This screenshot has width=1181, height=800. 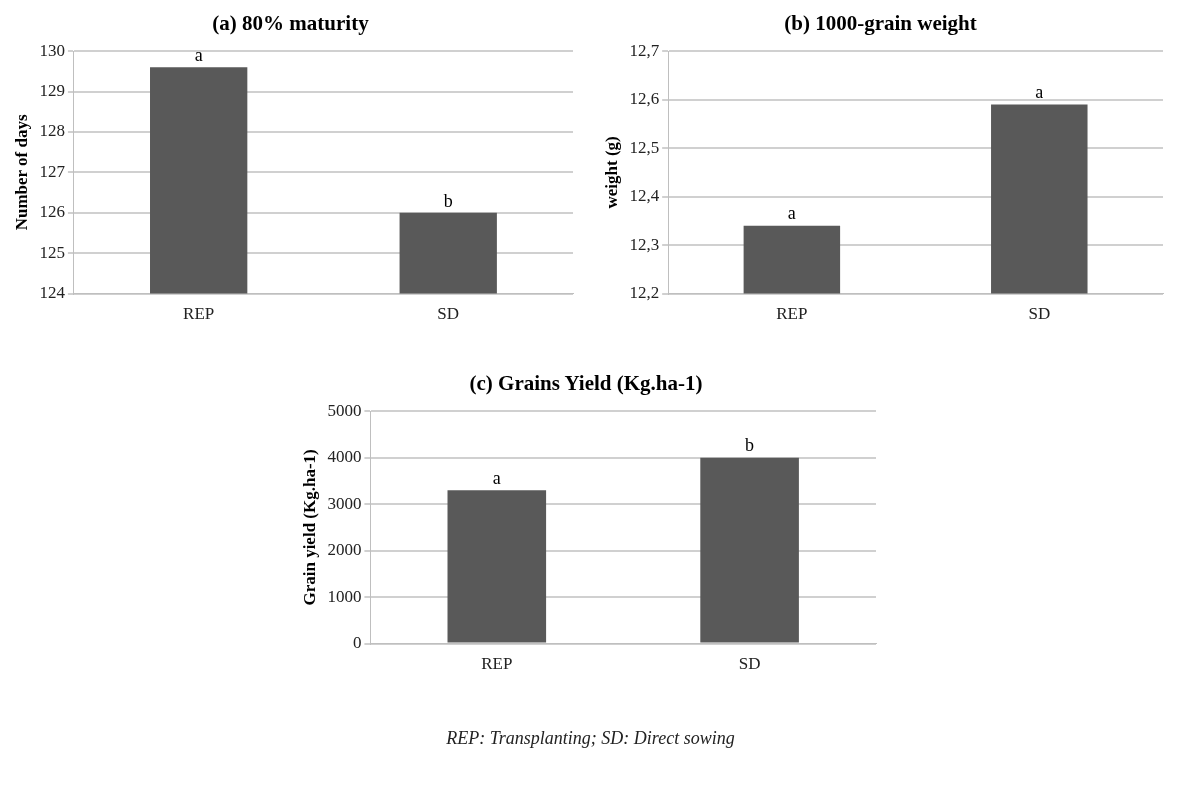 What do you see at coordinates (52, 131) in the screenshot?
I see `y-tick-label: 128` at bounding box center [52, 131].